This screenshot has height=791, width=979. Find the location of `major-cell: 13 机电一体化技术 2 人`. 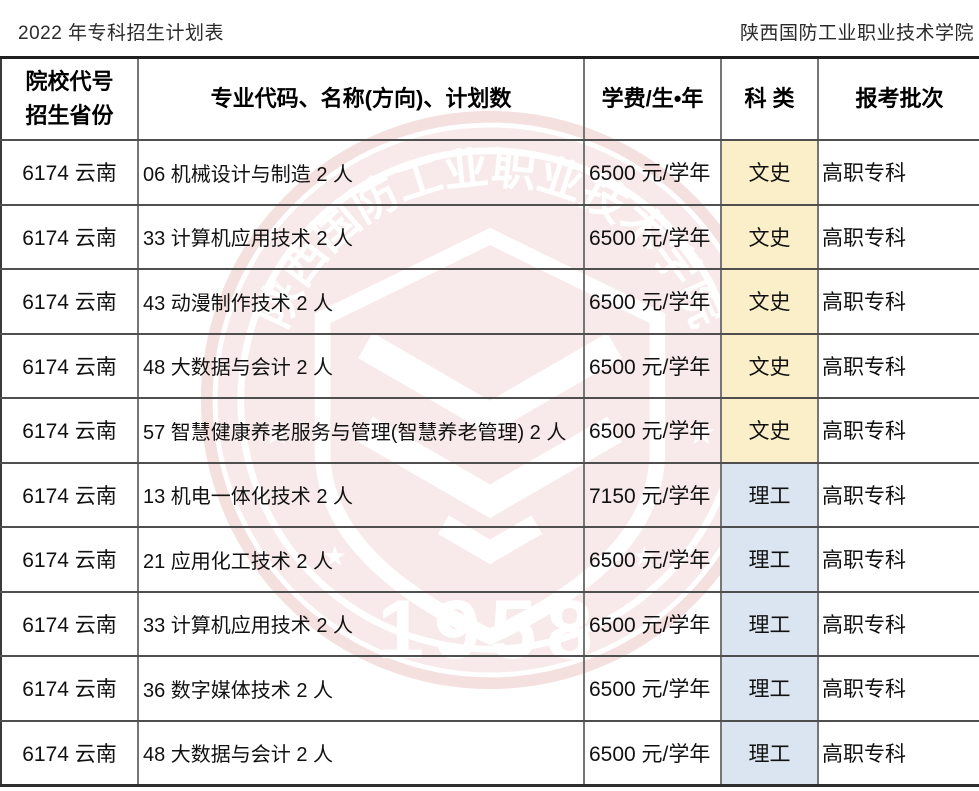

major-cell: 13 机电一体化技术 2 人 is located at coordinates (361, 494).